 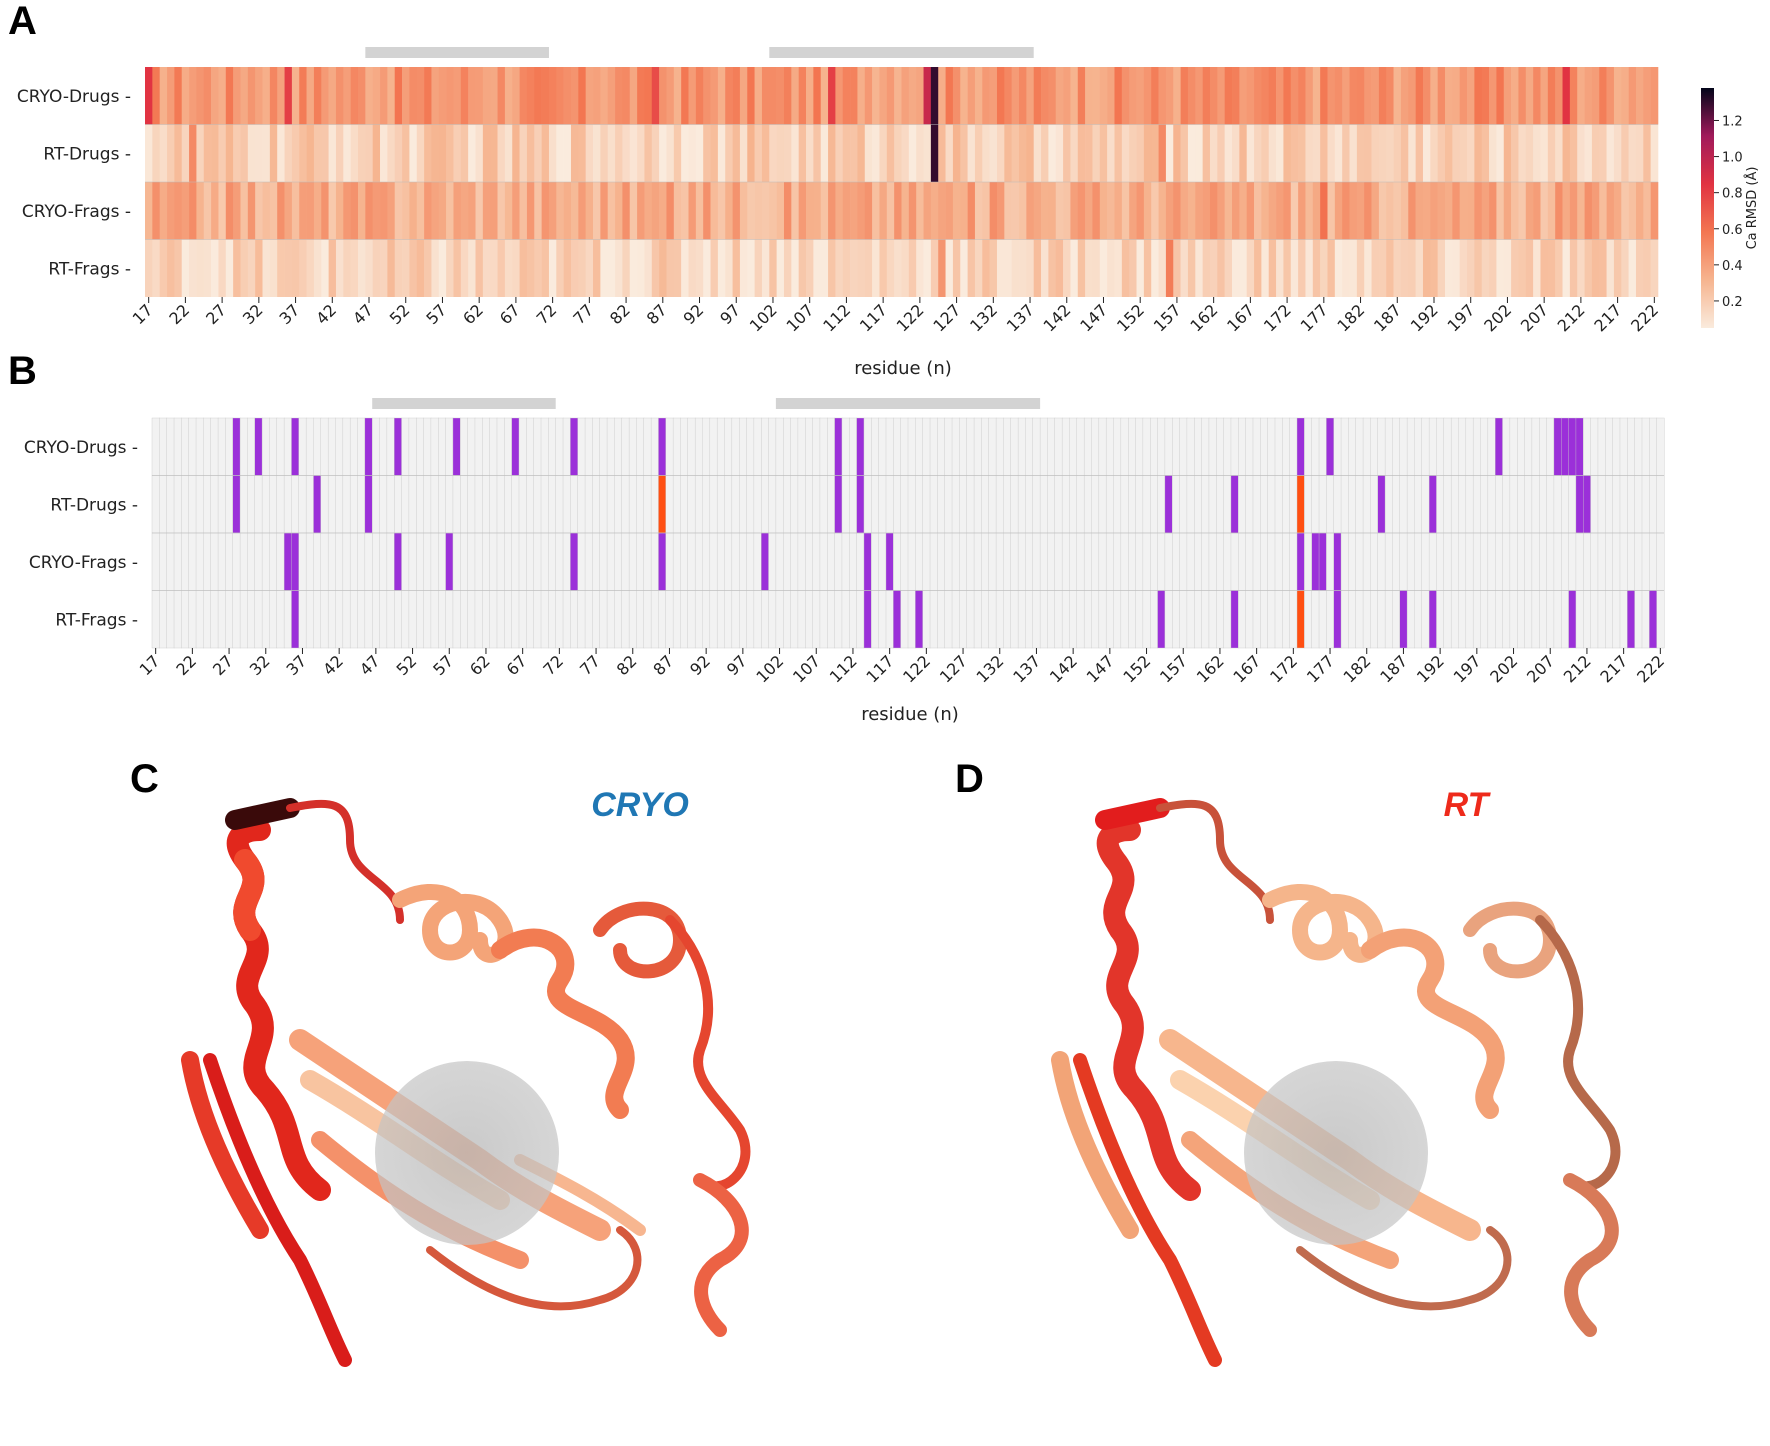 What do you see at coordinates (990, 668) in the screenshot?
I see `x-tick-label: 132` at bounding box center [990, 668].